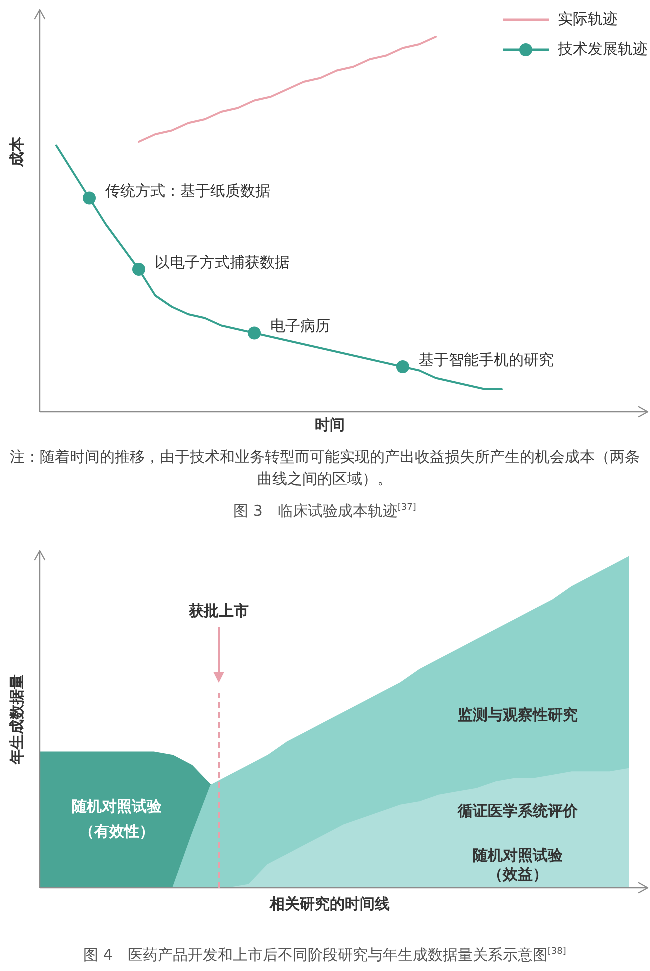  What do you see at coordinates (518, 865) in the screenshot?
I see `annotation: 随机对照试验（效益）` at bounding box center [518, 865].